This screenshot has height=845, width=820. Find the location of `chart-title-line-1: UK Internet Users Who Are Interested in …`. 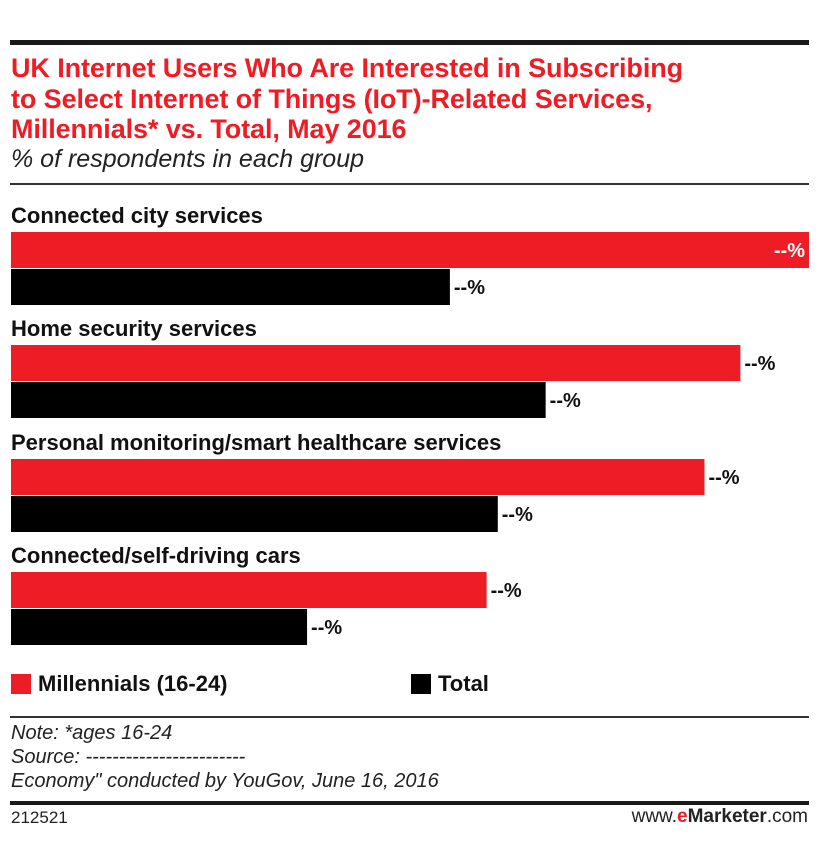

chart-title-line-1: UK Internet Users Who Are Interested in … is located at coordinates (347, 68).